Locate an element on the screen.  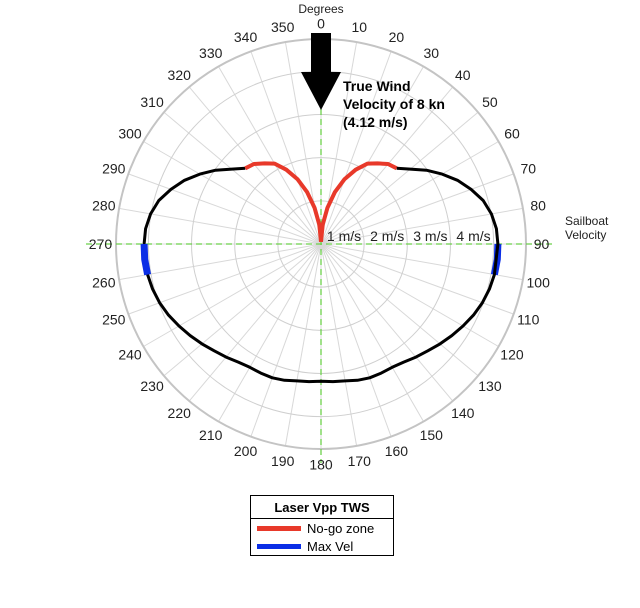
angle-label-140: 140 is located at coordinates (463, 413).